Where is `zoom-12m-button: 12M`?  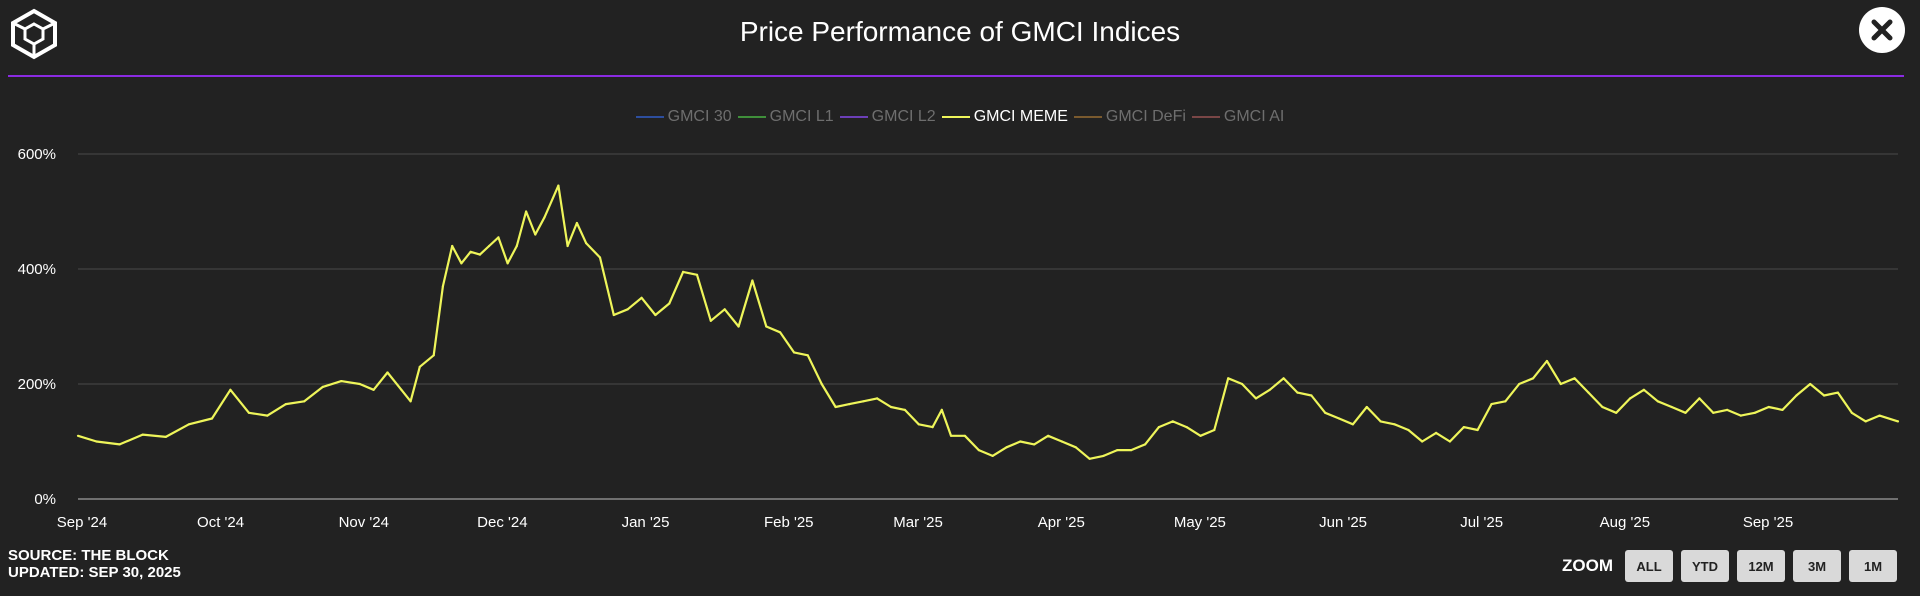 zoom-12m-button: 12M is located at coordinates (1761, 566).